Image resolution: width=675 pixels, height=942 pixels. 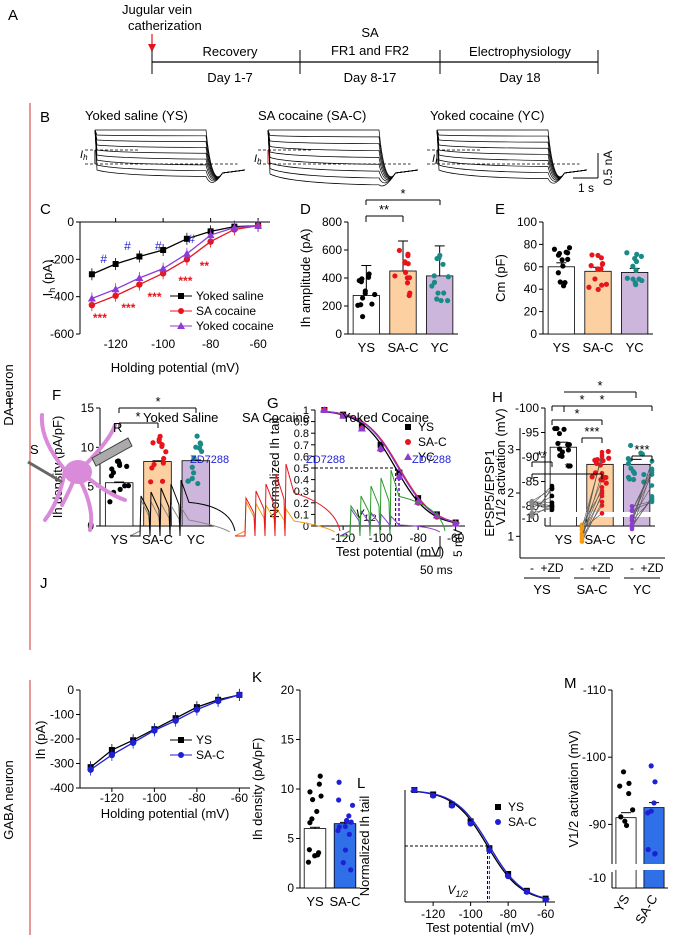 What do you see at coordinates (175, 367) in the screenshot?
I see `xlabel-c: Holding potential (mV)` at bounding box center [175, 367].